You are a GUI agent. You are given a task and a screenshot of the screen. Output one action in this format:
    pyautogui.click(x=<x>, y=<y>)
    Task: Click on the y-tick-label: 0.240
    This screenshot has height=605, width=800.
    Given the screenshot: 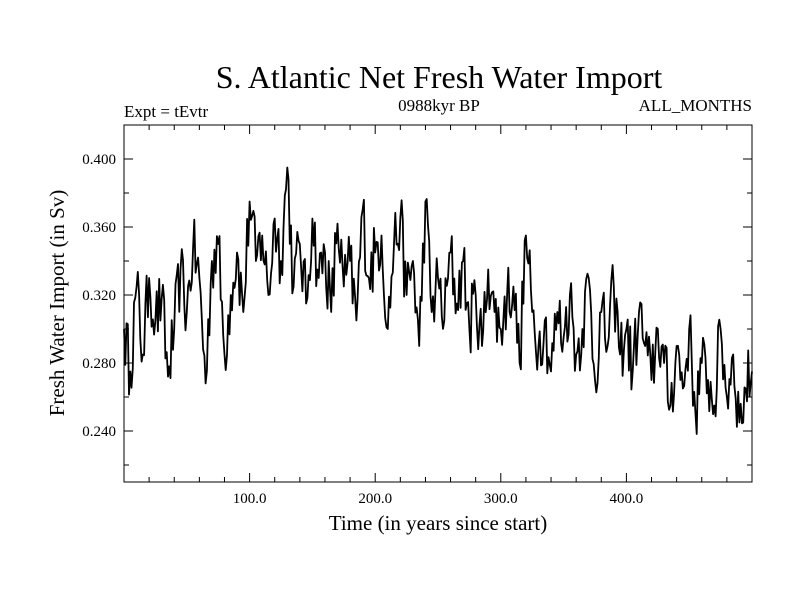 What is the action you would take?
    pyautogui.click(x=99, y=432)
    